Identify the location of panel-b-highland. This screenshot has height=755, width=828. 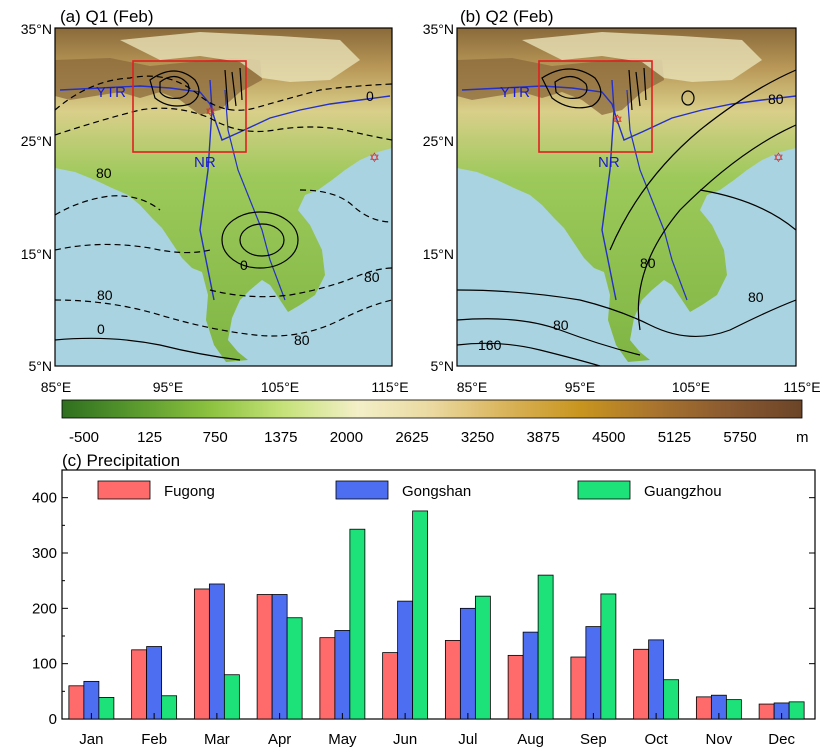
(642, 57).